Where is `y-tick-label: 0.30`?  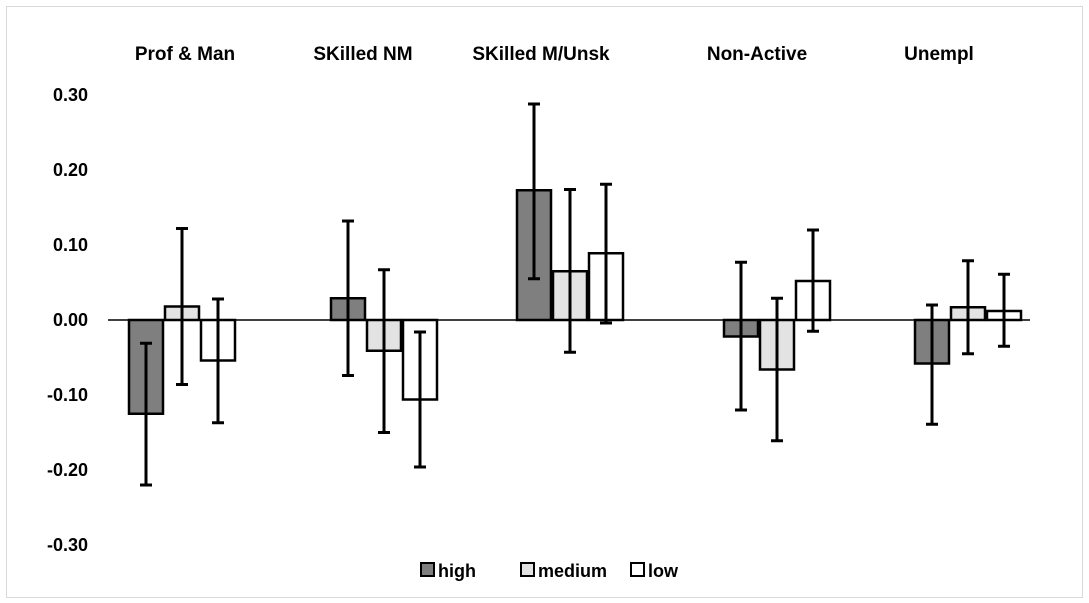 y-tick-label: 0.30 is located at coordinates (70, 95).